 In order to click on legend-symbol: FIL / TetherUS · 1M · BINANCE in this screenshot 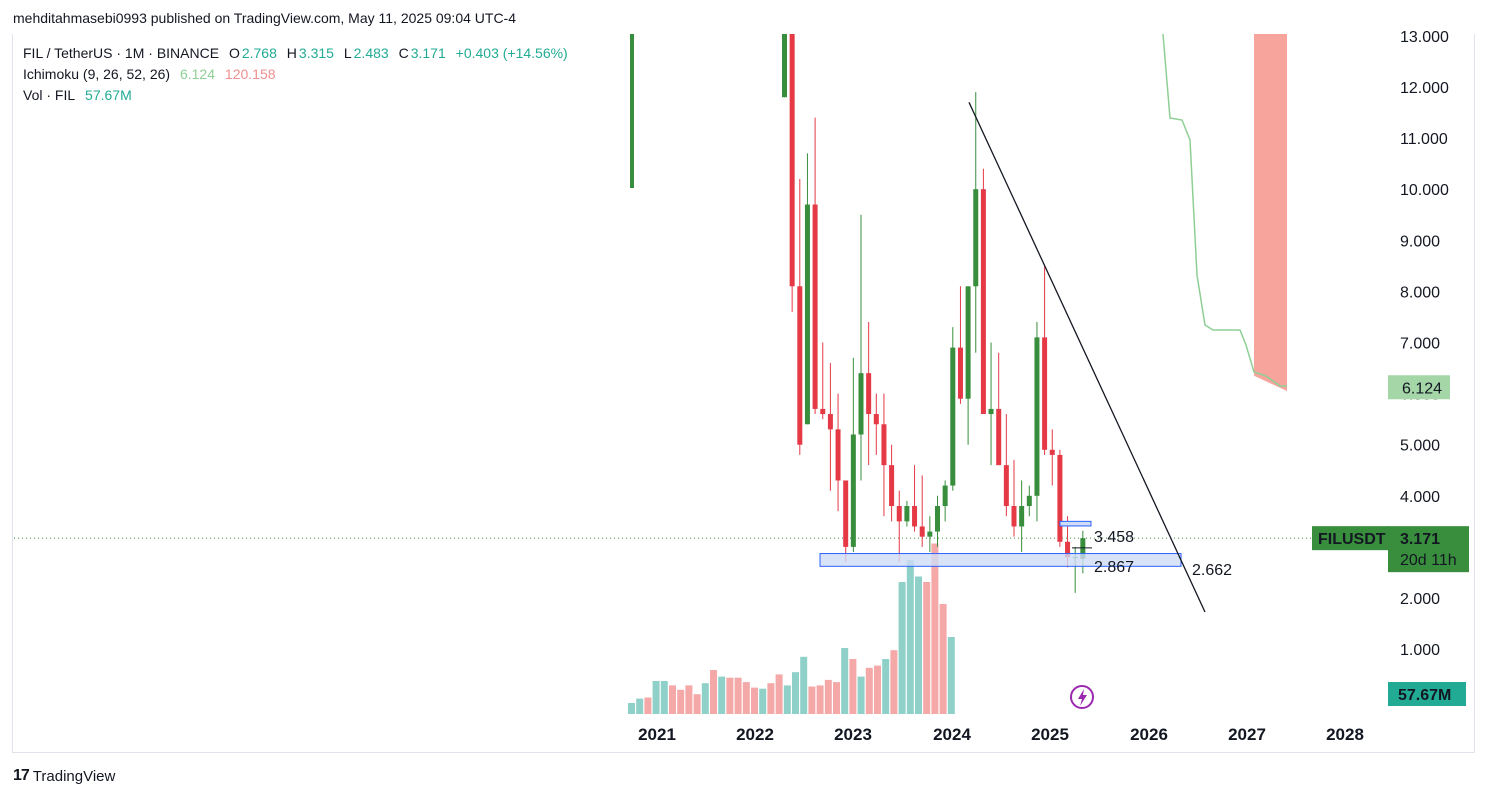, I will do `click(121, 53)`.